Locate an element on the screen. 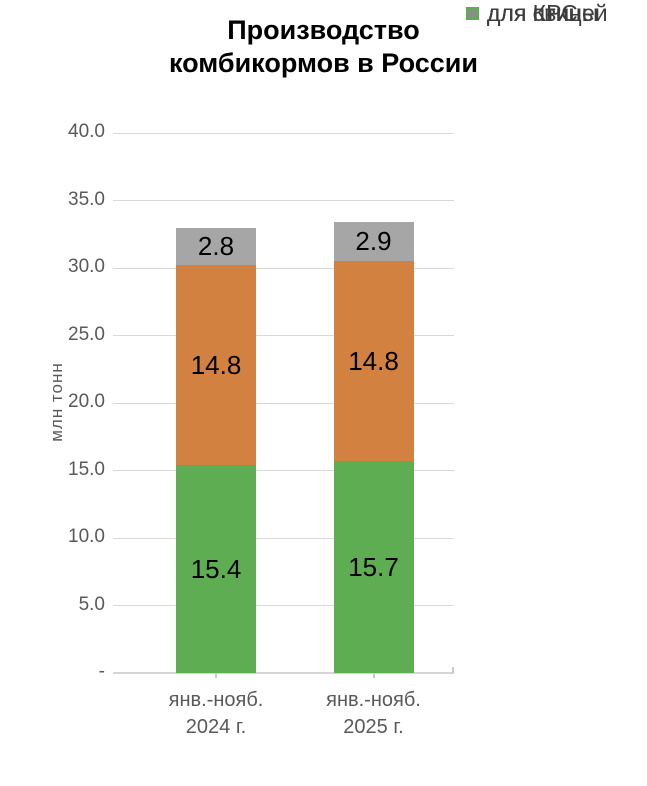 This screenshot has height=786, width=647. x-category-label: янв.-нояб. 2024 г. is located at coordinates (216, 714).